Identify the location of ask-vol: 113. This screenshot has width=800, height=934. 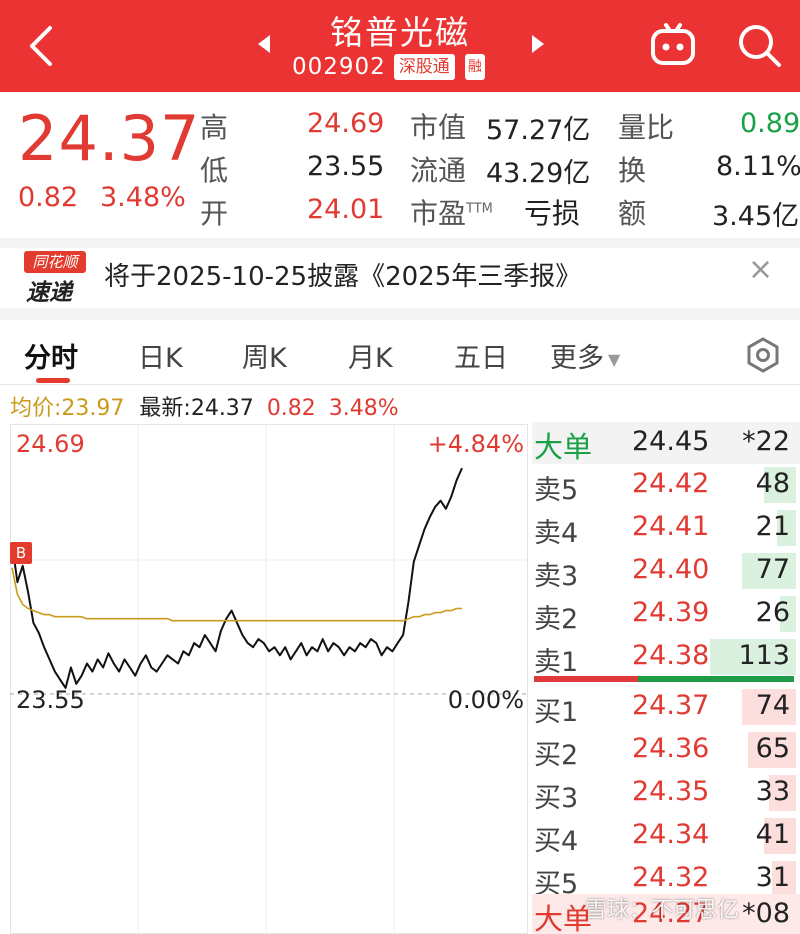
(764, 655).